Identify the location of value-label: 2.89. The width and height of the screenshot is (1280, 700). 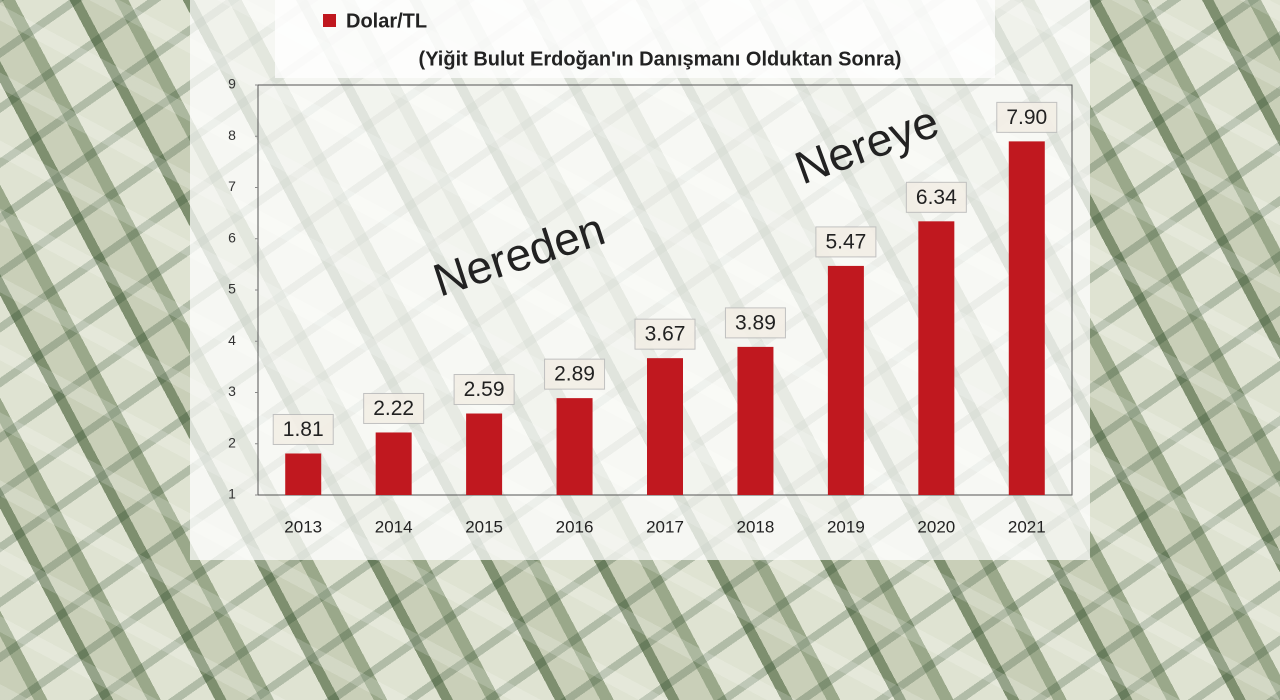
(574, 374).